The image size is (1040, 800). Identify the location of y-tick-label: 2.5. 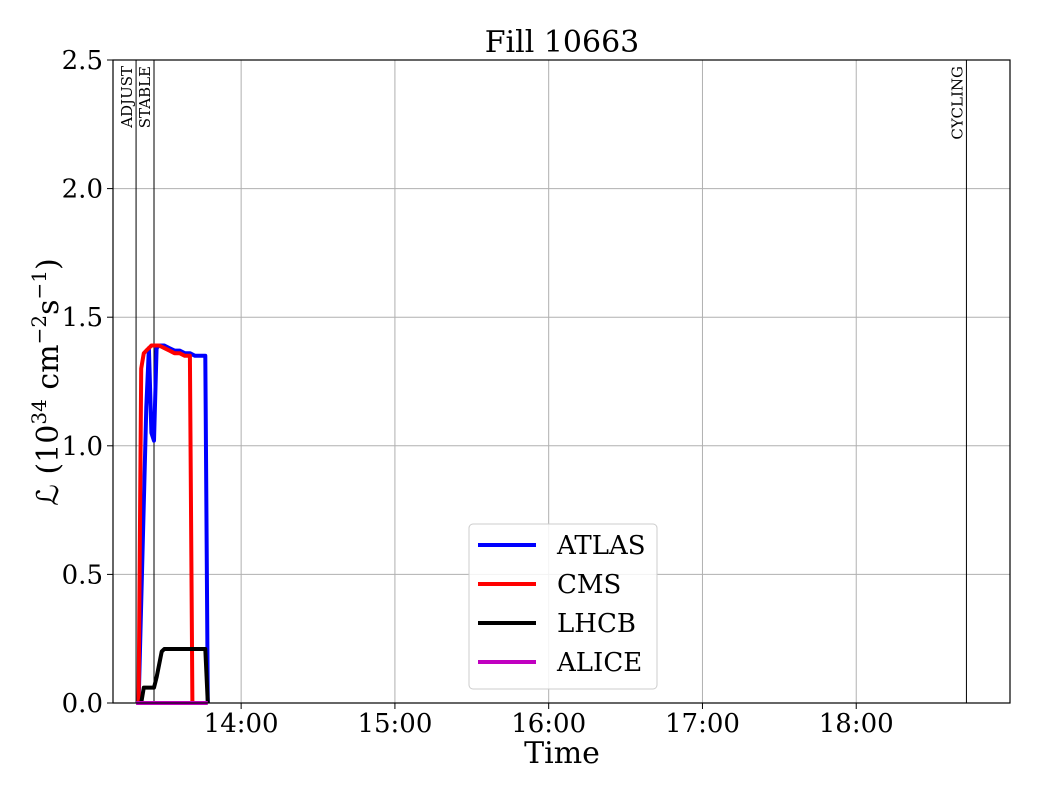
(82, 61).